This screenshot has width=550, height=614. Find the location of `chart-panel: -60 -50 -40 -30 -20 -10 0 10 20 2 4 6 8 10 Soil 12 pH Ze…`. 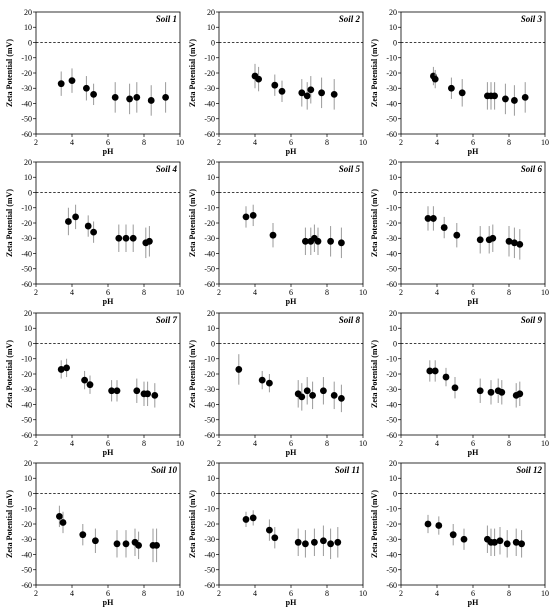

chart-panel: -60 -50 -40 -30 -20 -10 0 10 20 2 4 6 8 10 Soil 12 pH Ze… is located at coordinates (459, 533).